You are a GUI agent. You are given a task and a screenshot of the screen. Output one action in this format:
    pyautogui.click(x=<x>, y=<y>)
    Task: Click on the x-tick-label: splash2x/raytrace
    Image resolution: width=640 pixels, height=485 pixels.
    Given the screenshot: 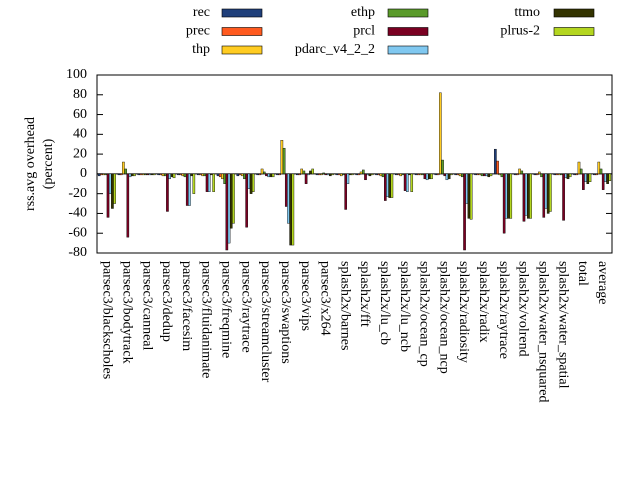 What is the action you would take?
    pyautogui.click(x=503, y=310)
    